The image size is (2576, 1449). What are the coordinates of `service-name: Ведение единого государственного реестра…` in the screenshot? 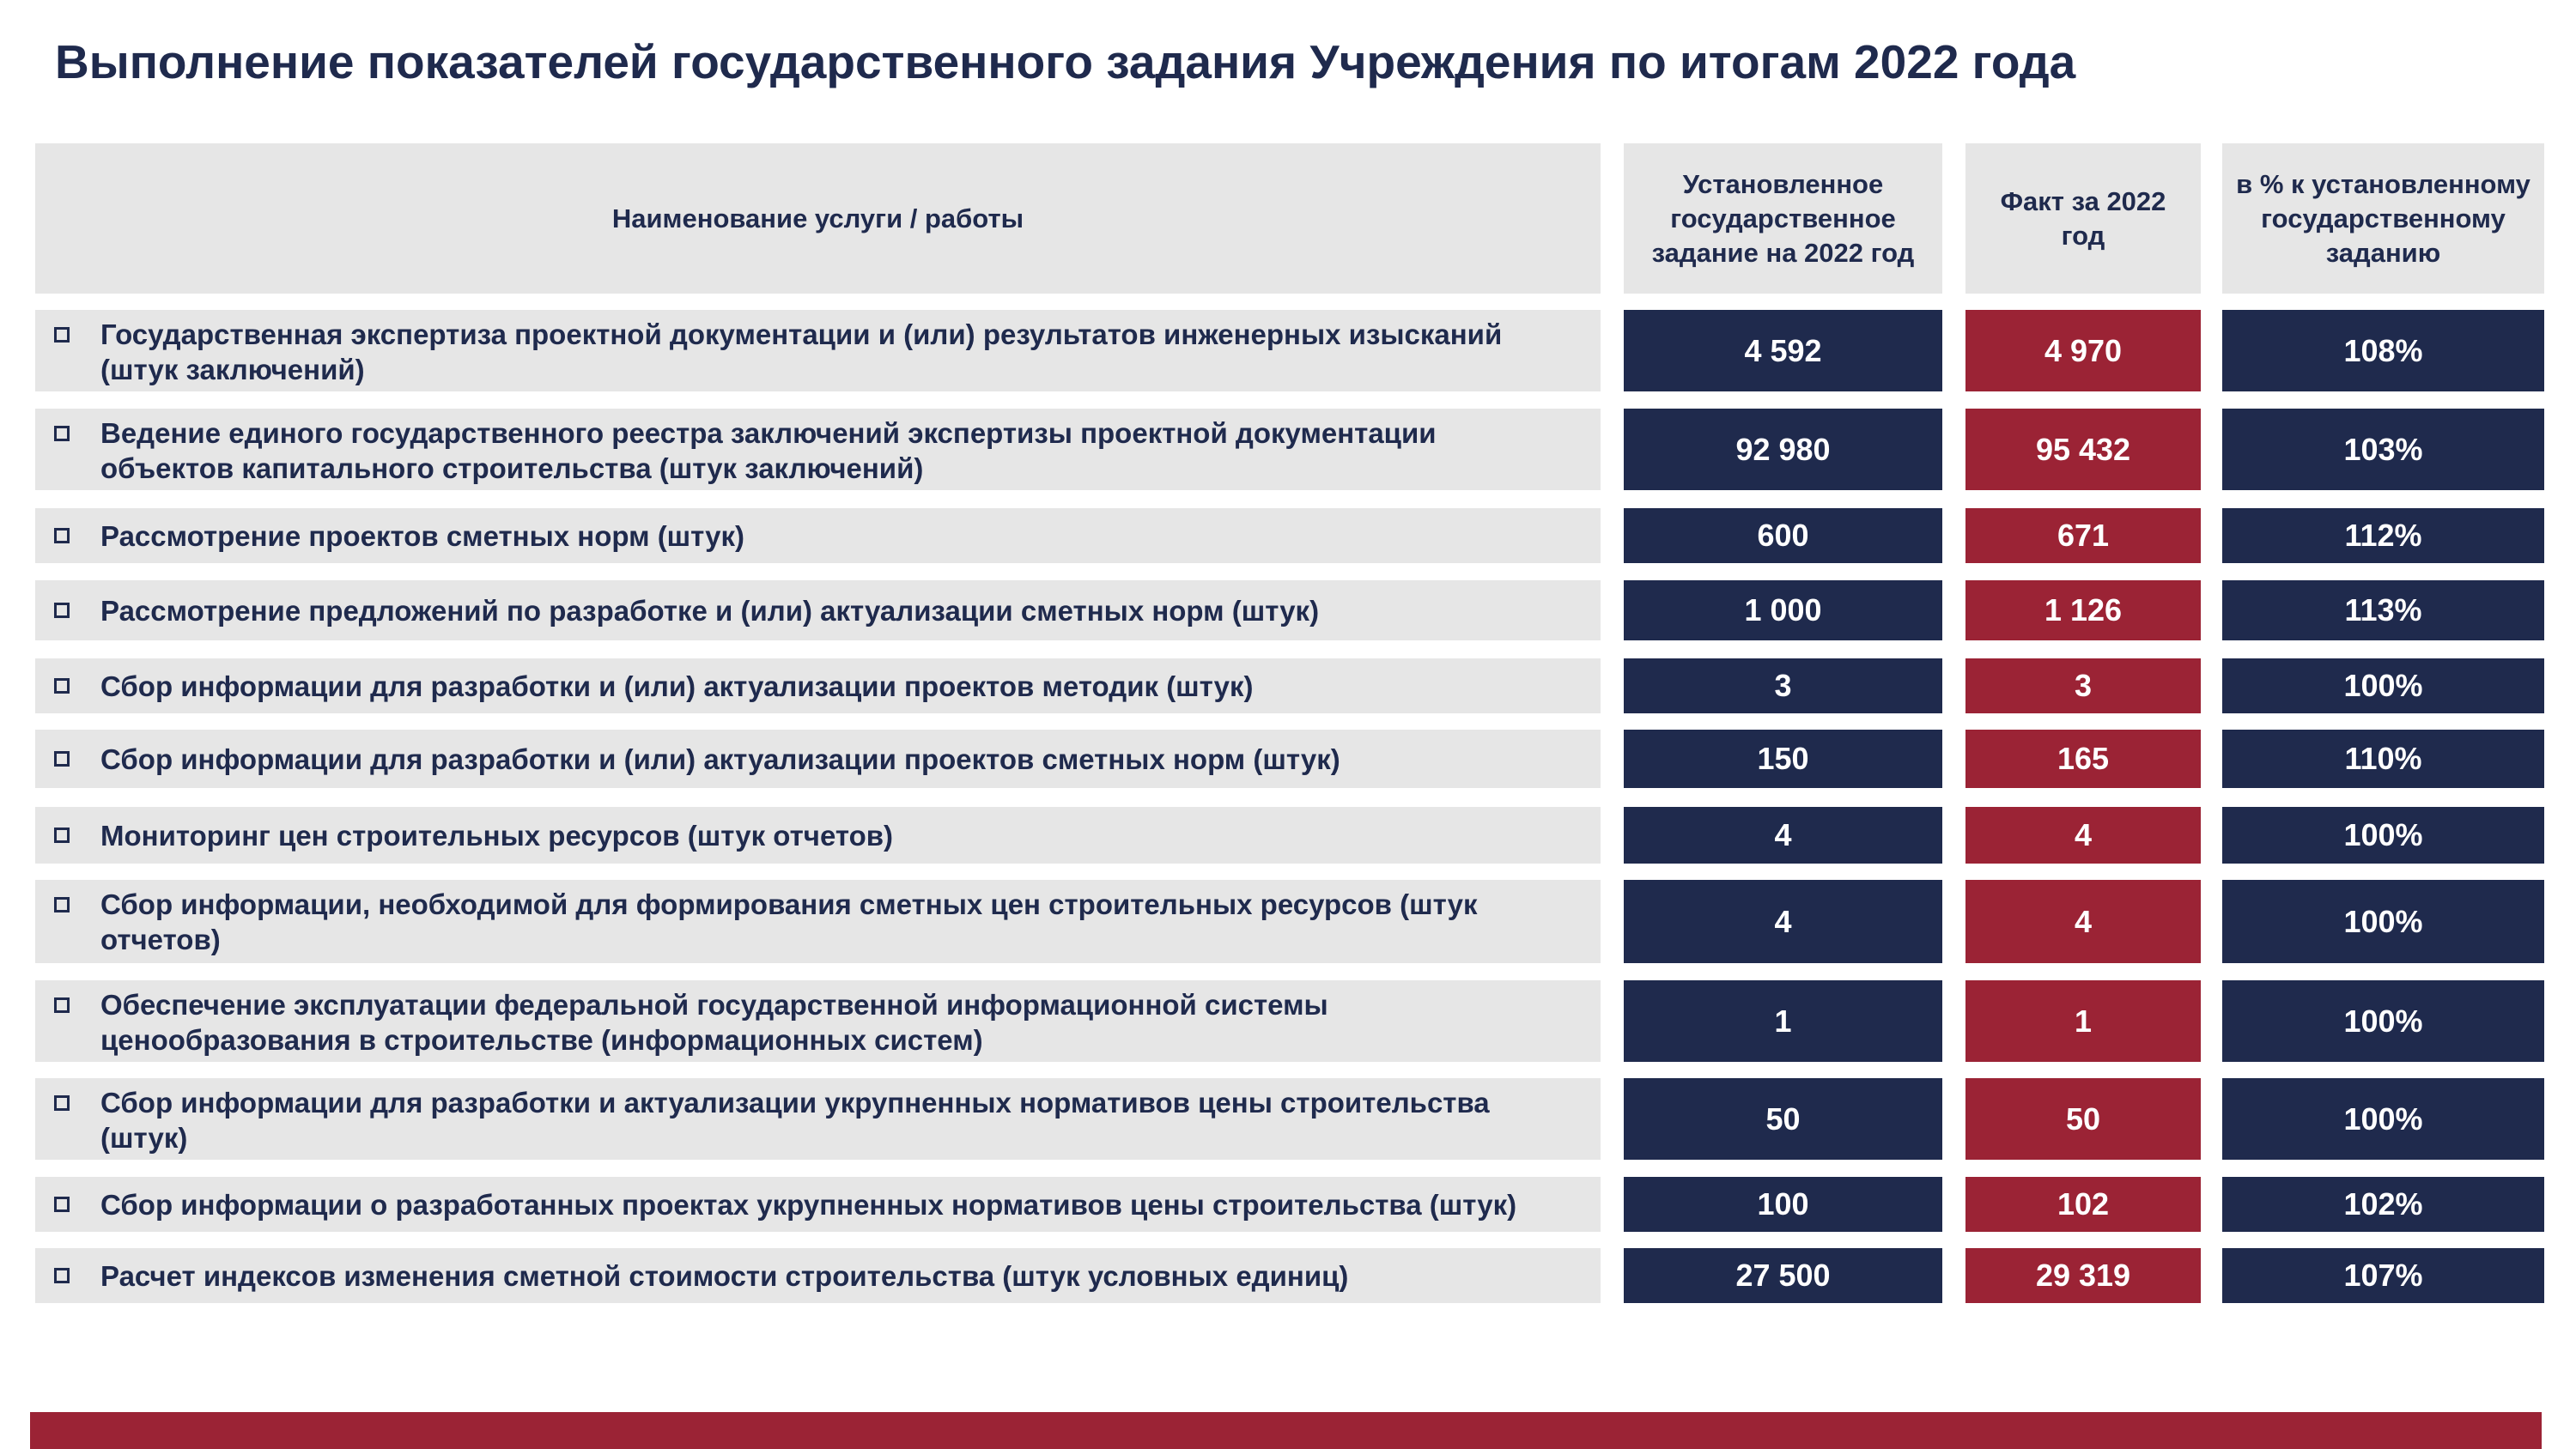 It's located at (818, 450).